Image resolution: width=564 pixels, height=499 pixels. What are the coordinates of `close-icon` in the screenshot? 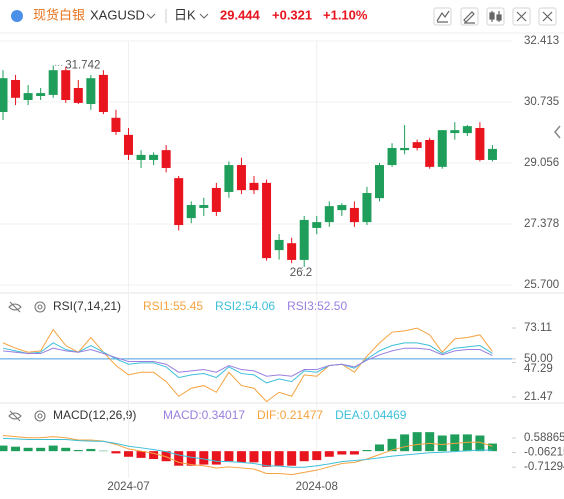 It's located at (547, 16).